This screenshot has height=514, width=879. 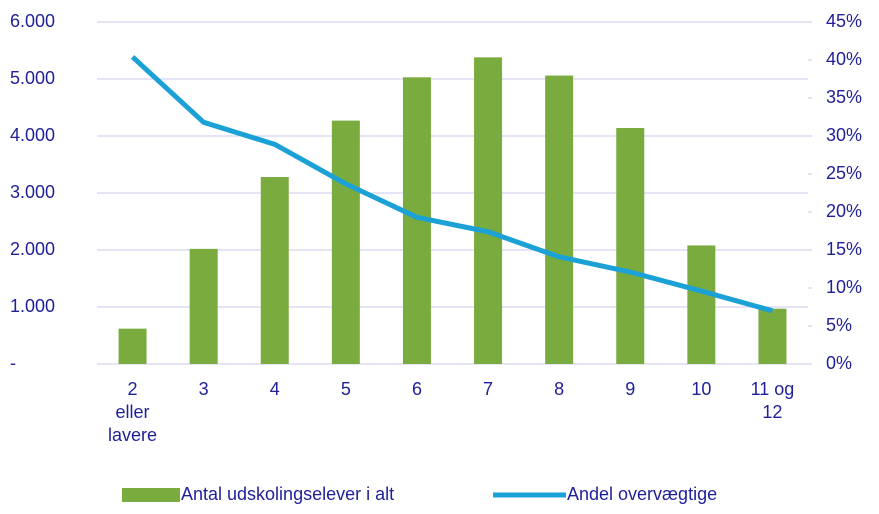 What do you see at coordinates (844, 173) in the screenshot?
I see `y2-tick-label: 25%` at bounding box center [844, 173].